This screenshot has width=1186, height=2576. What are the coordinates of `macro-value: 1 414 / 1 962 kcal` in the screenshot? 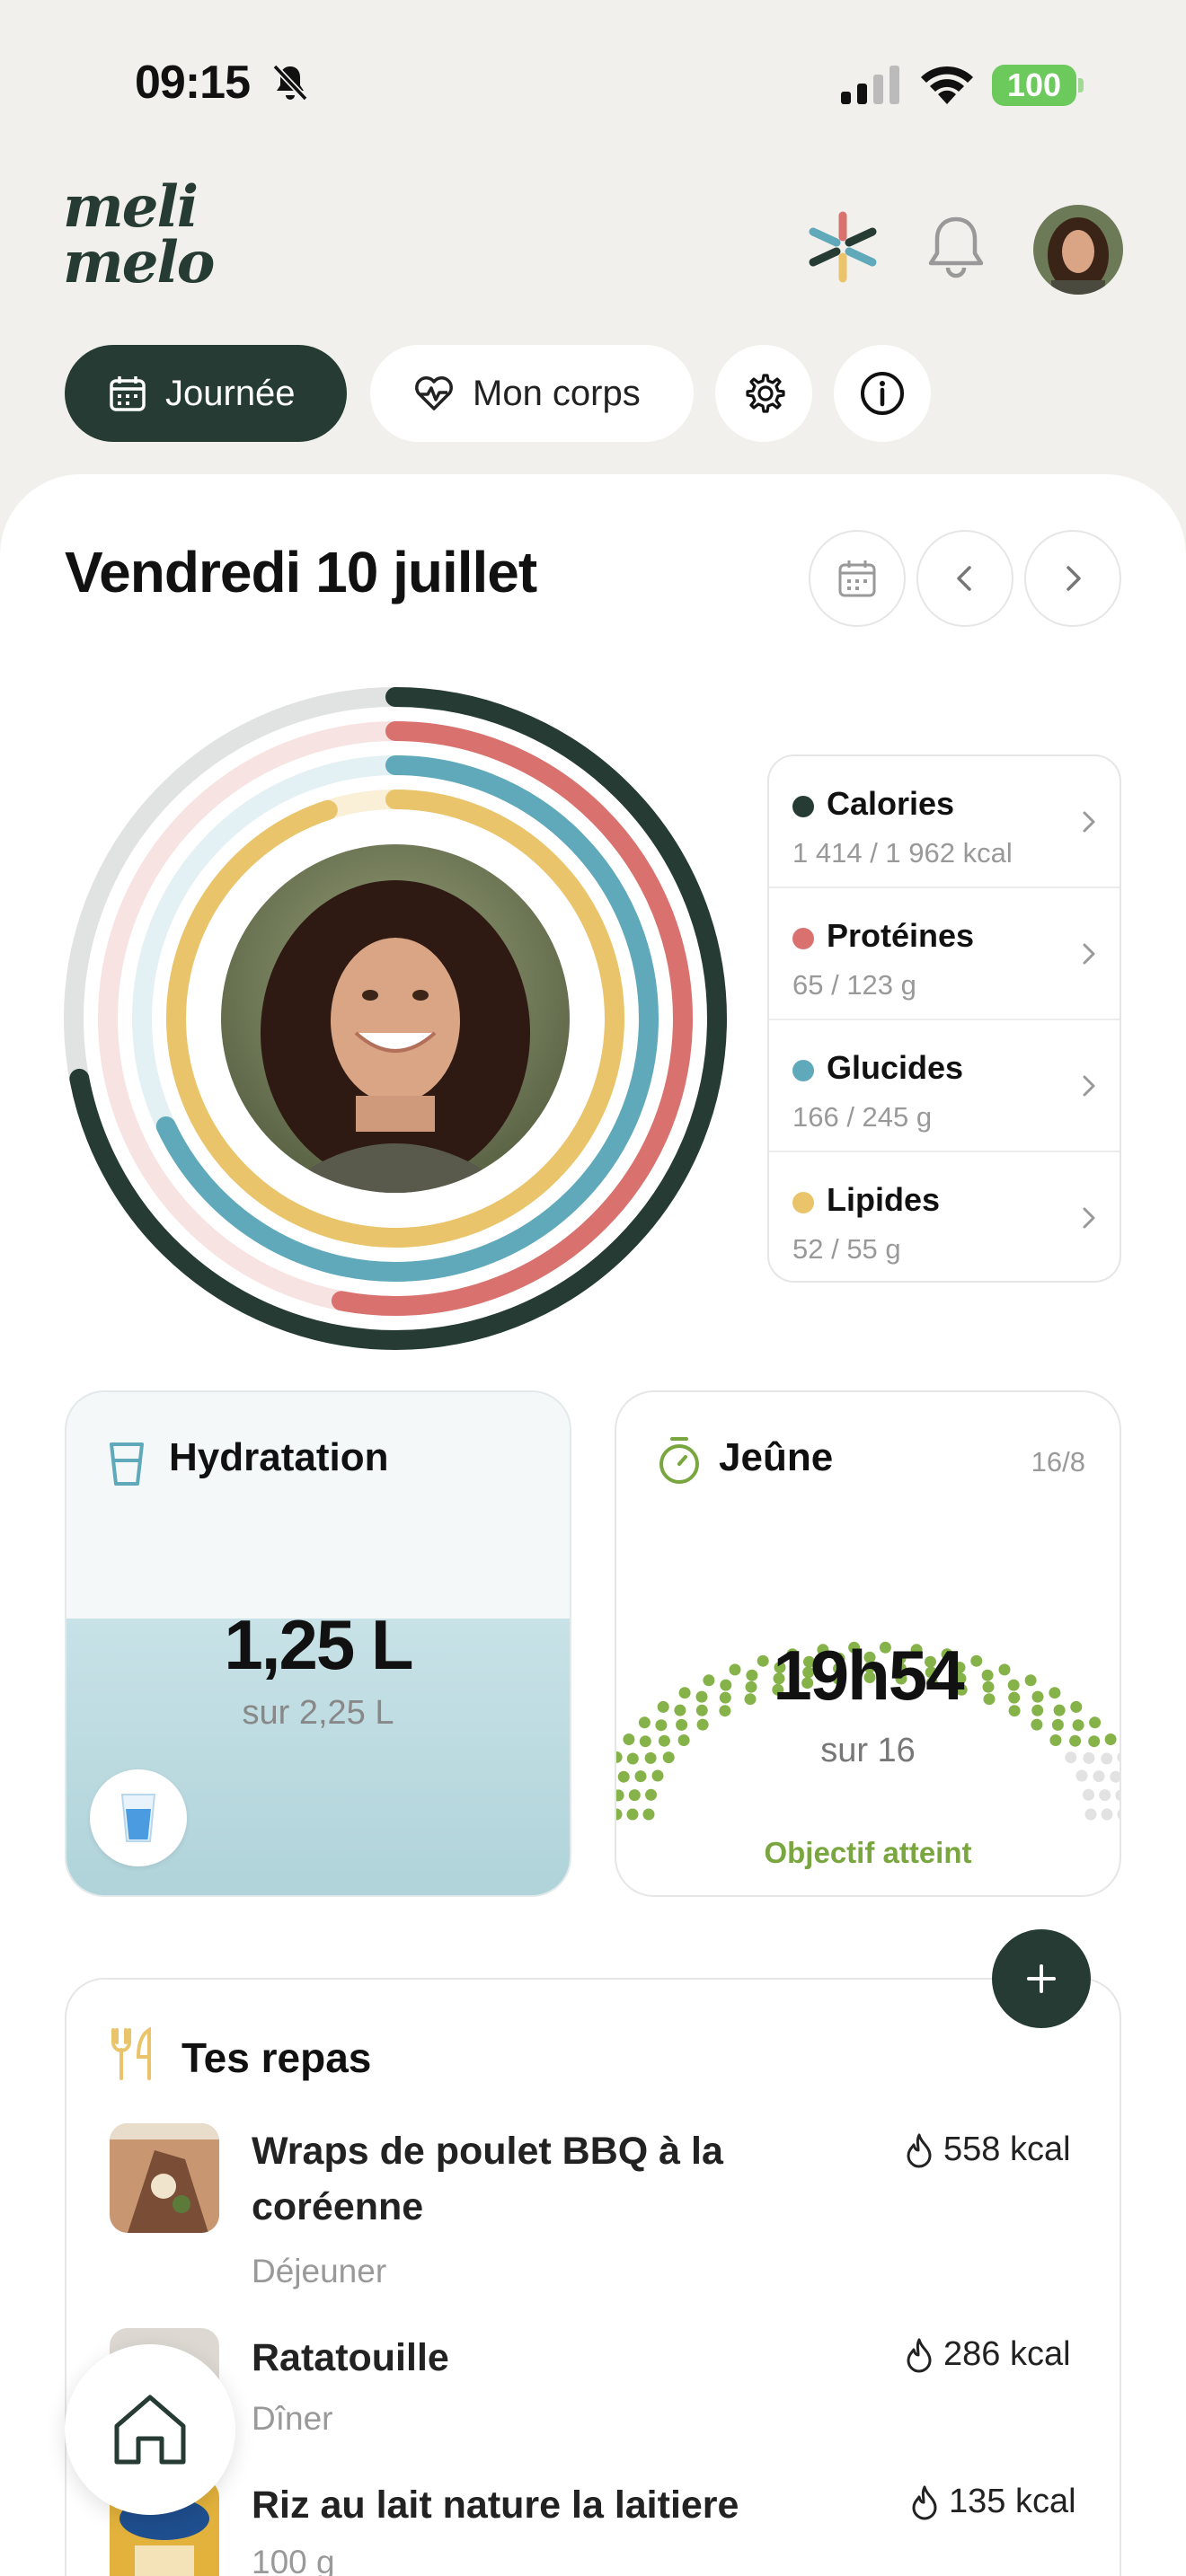 It's located at (902, 853).